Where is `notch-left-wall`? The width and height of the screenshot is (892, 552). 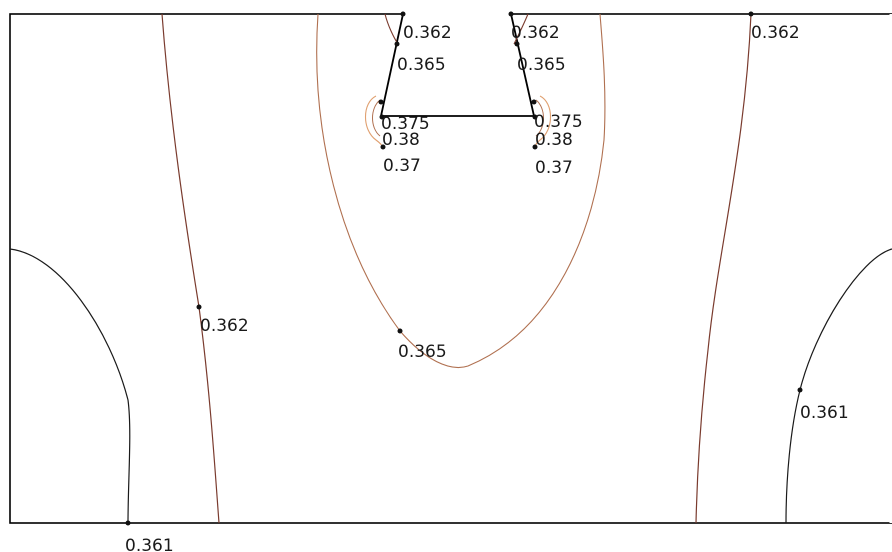 notch-left-wall is located at coordinates (392, 65).